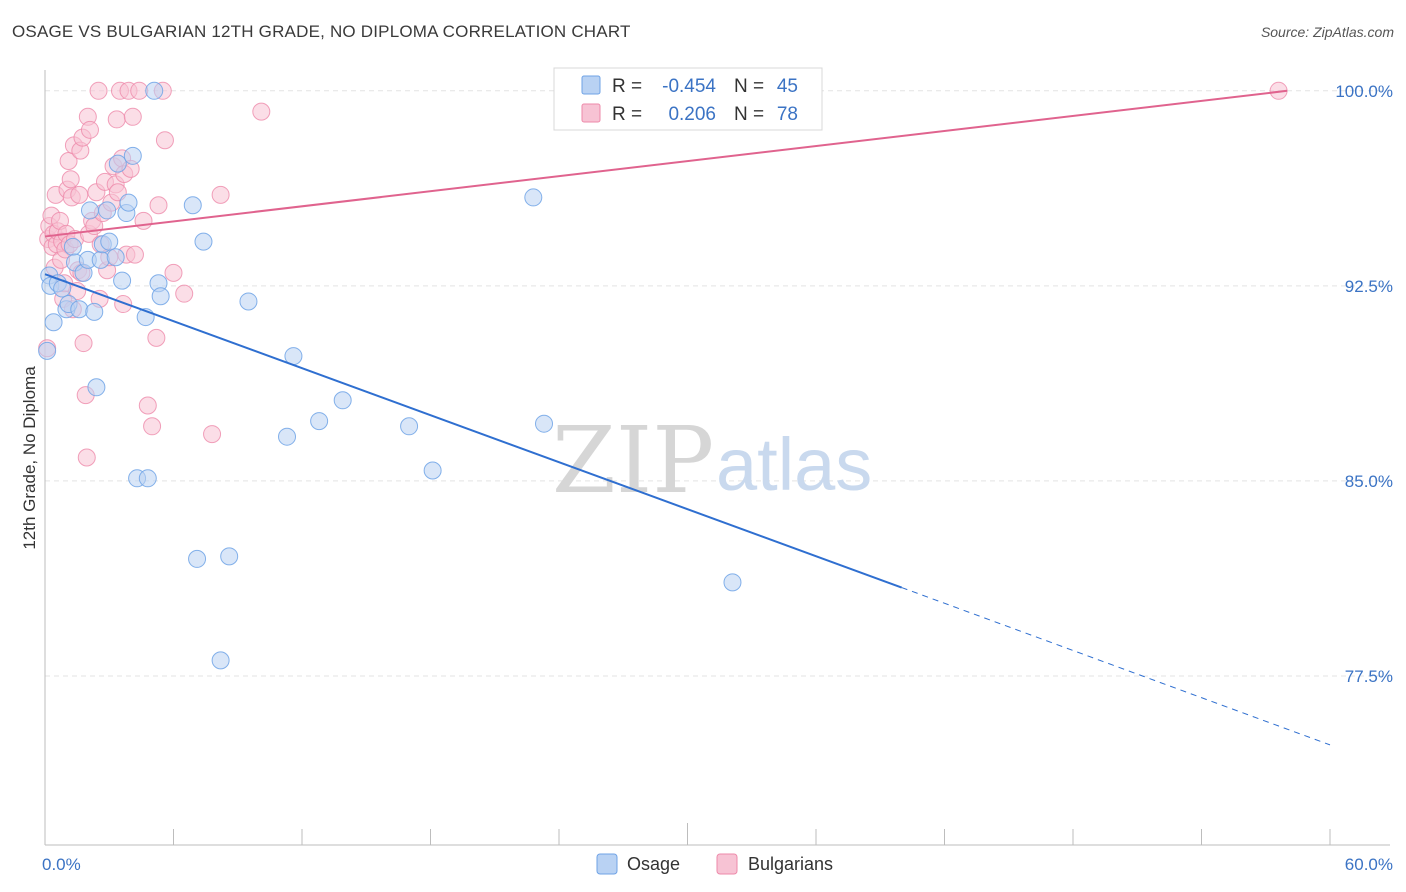 This screenshot has height=892, width=1406. I want to click on legend-osage-swatch, so click(591, 85).